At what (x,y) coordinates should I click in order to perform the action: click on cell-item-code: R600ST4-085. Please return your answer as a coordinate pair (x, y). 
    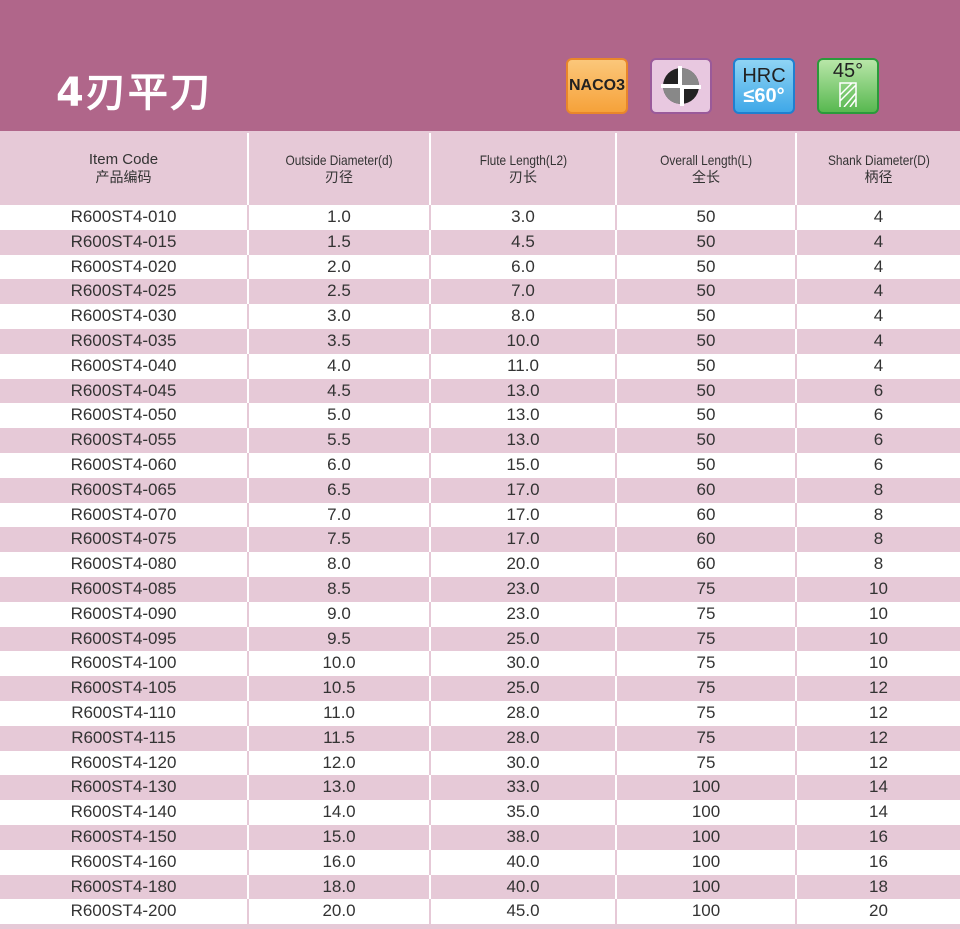
    Looking at the image, I should click on (124, 589).